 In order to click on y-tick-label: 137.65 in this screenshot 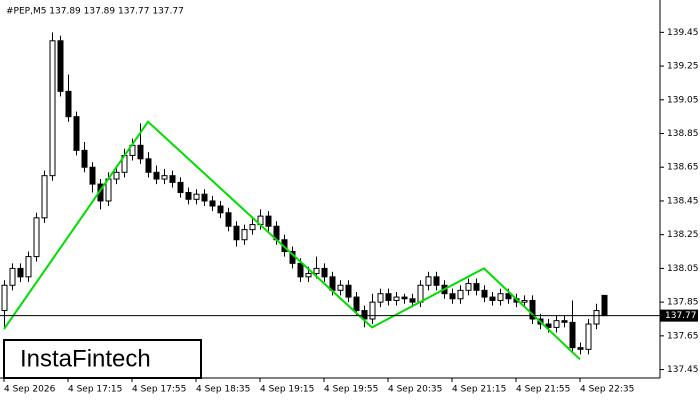, I will do `click(683, 336)`.